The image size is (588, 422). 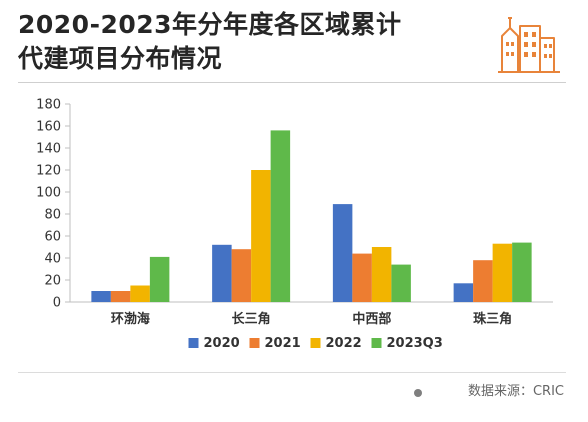 What do you see at coordinates (292, 372) in the screenshot?
I see `footer-divider` at bounding box center [292, 372].